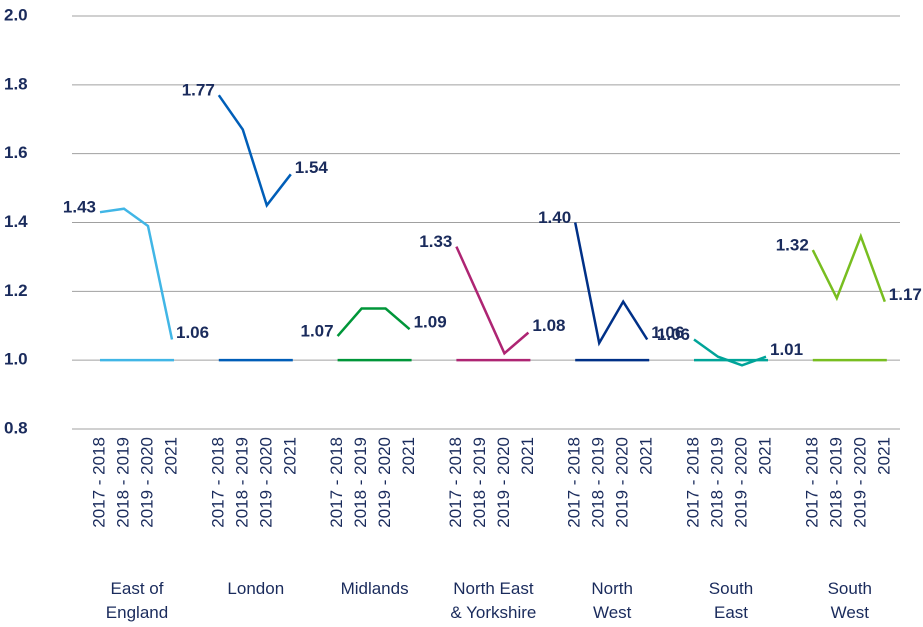  What do you see at coordinates (16, 359) in the screenshot?
I see `y-tick-label: 1.0` at bounding box center [16, 359].